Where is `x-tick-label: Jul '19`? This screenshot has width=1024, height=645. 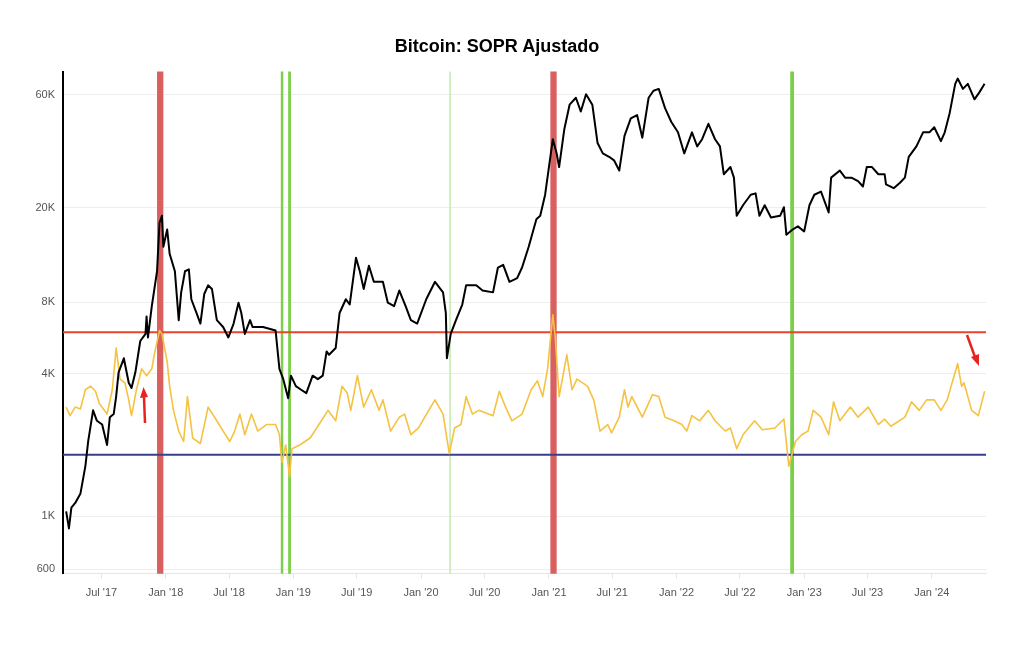
x-tick-label: Jul '19 is located at coordinates (356, 592).